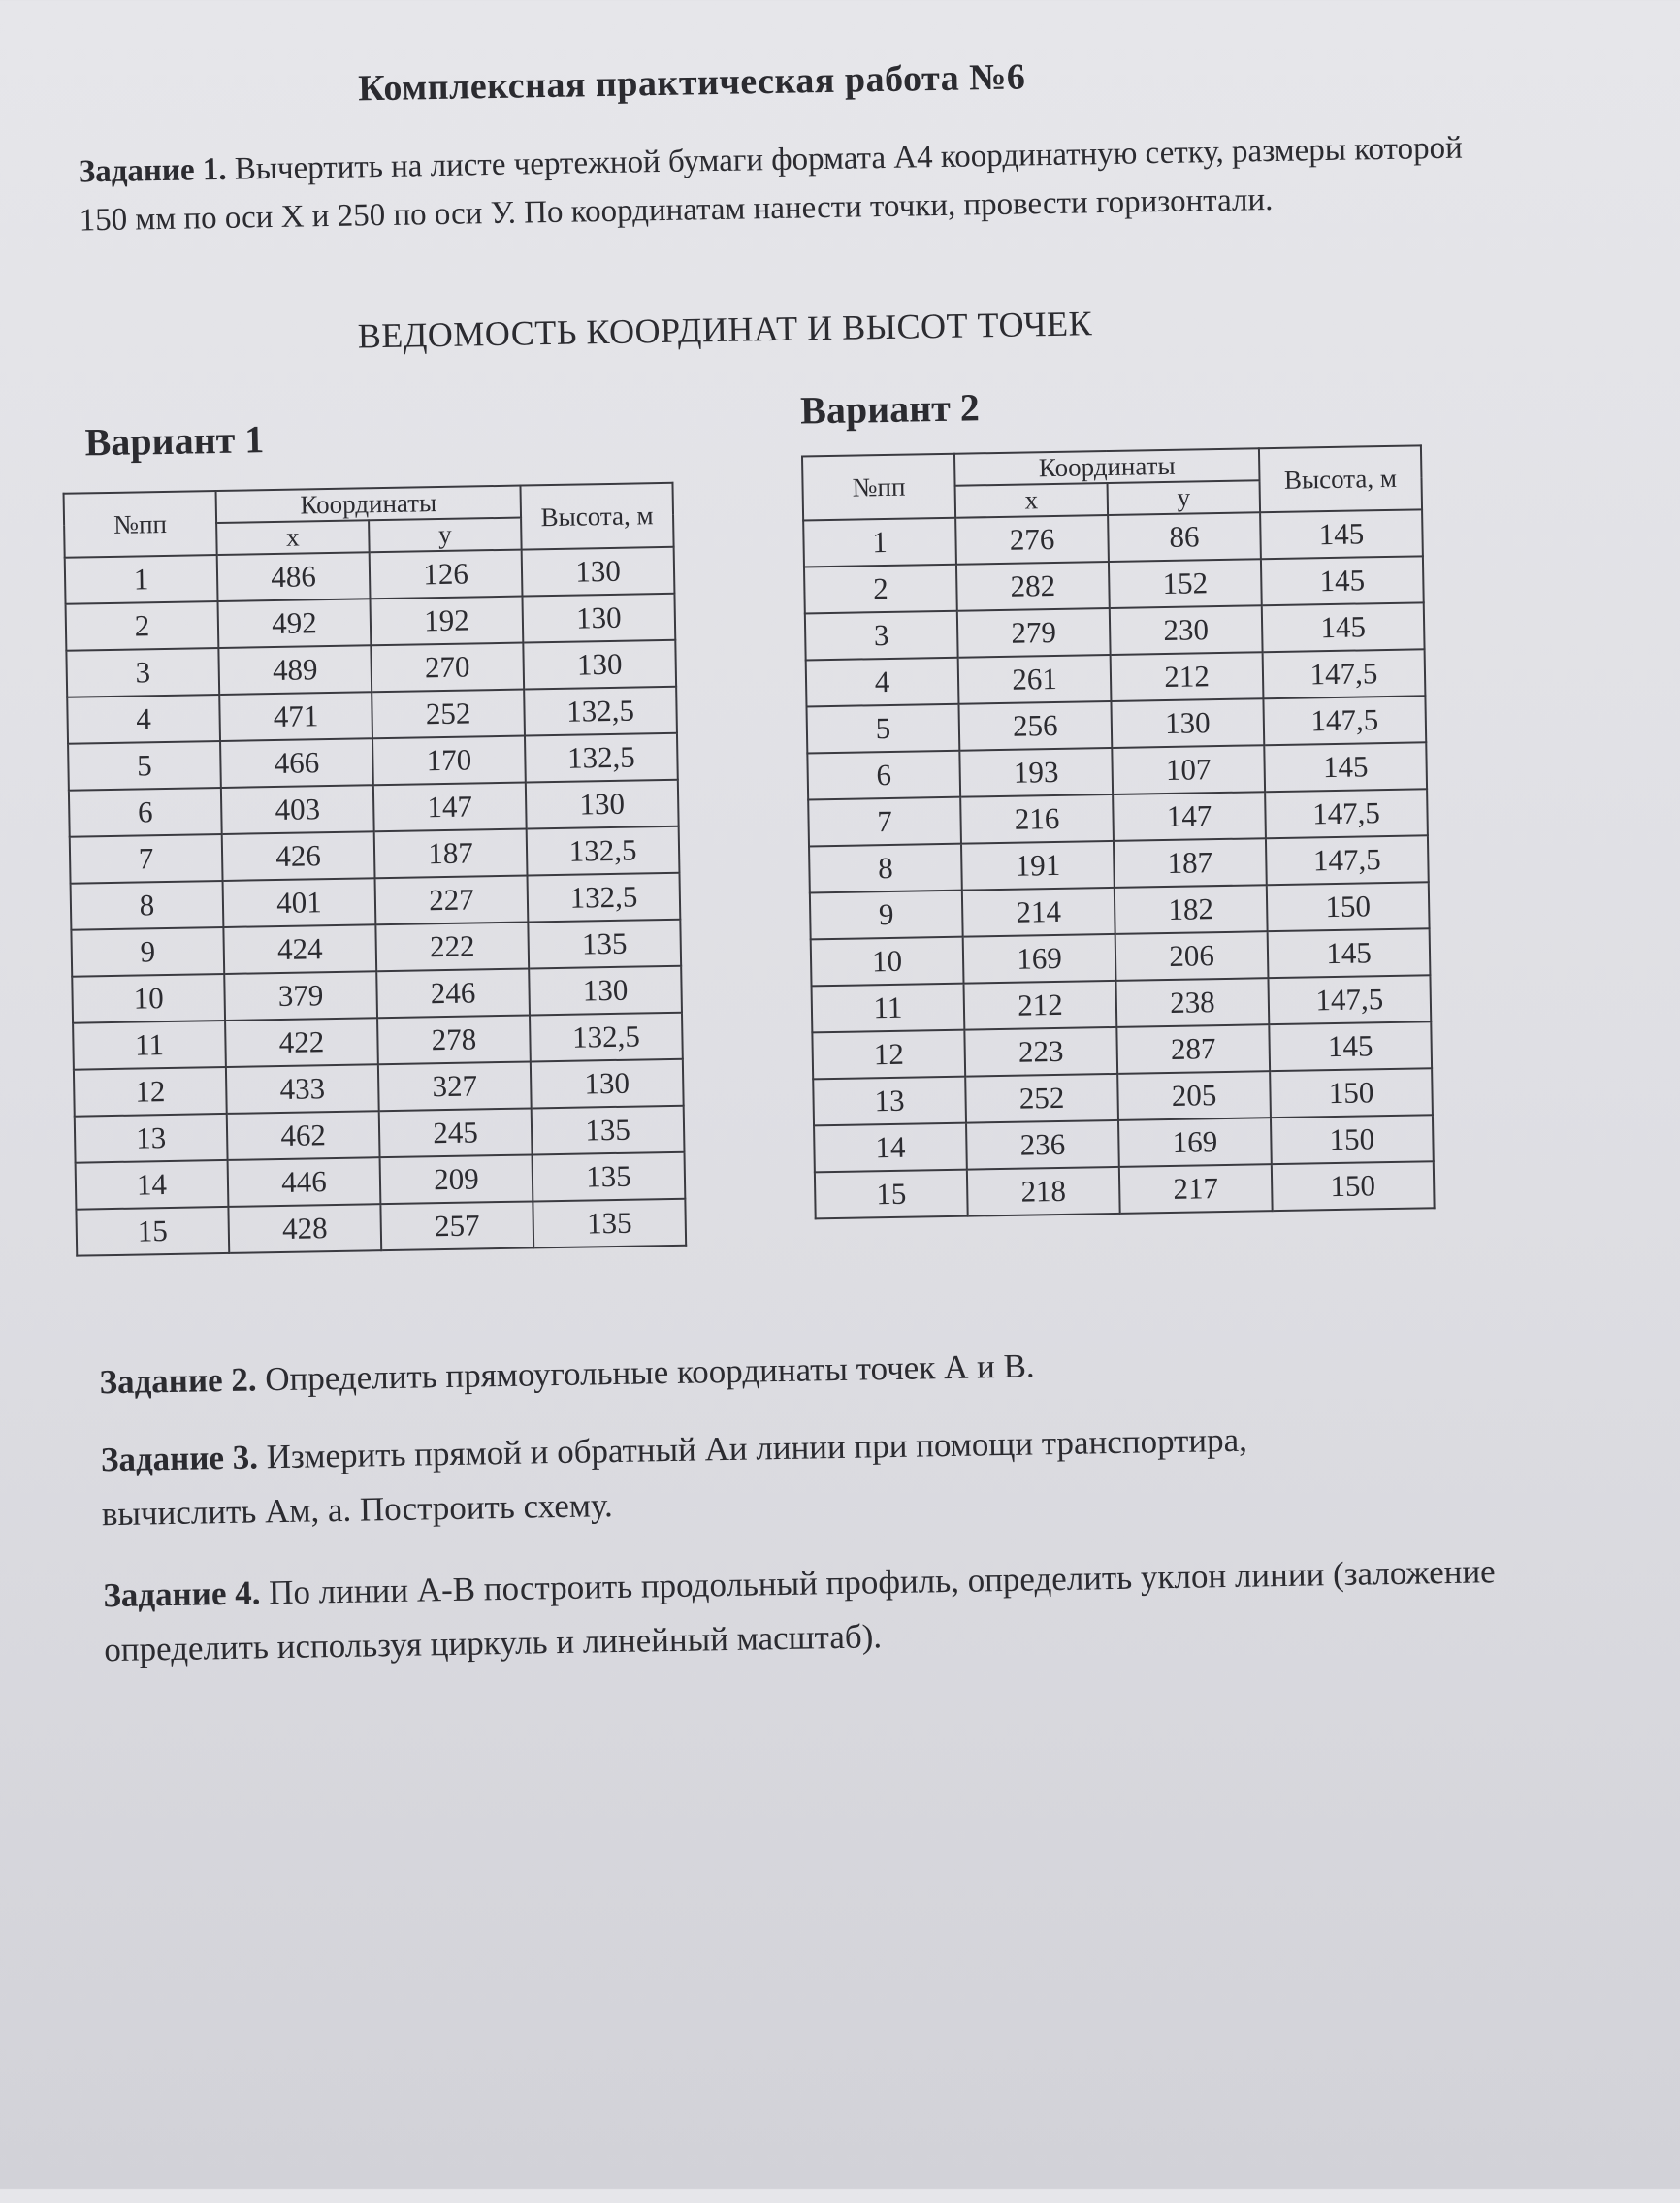 Image resolution: width=1680 pixels, height=2203 pixels. What do you see at coordinates (1185, 583) in the screenshot?
I see `cell-y: 152` at bounding box center [1185, 583].